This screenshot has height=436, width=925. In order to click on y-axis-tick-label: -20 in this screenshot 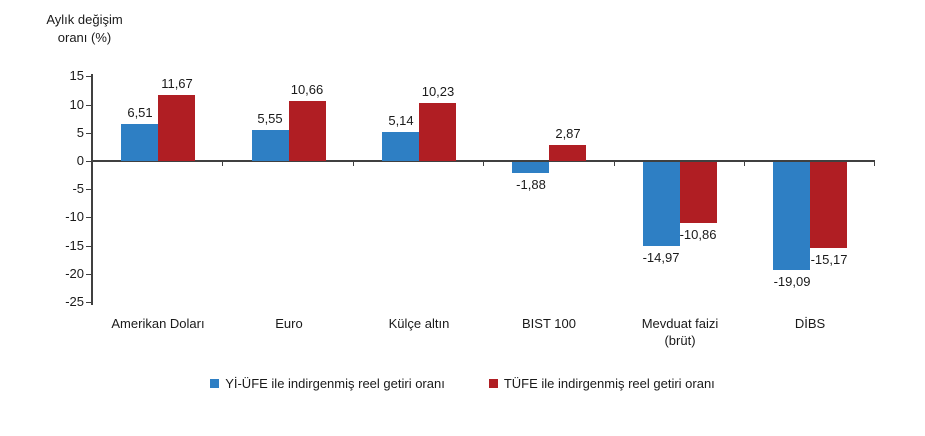, I will do `click(74, 273)`.